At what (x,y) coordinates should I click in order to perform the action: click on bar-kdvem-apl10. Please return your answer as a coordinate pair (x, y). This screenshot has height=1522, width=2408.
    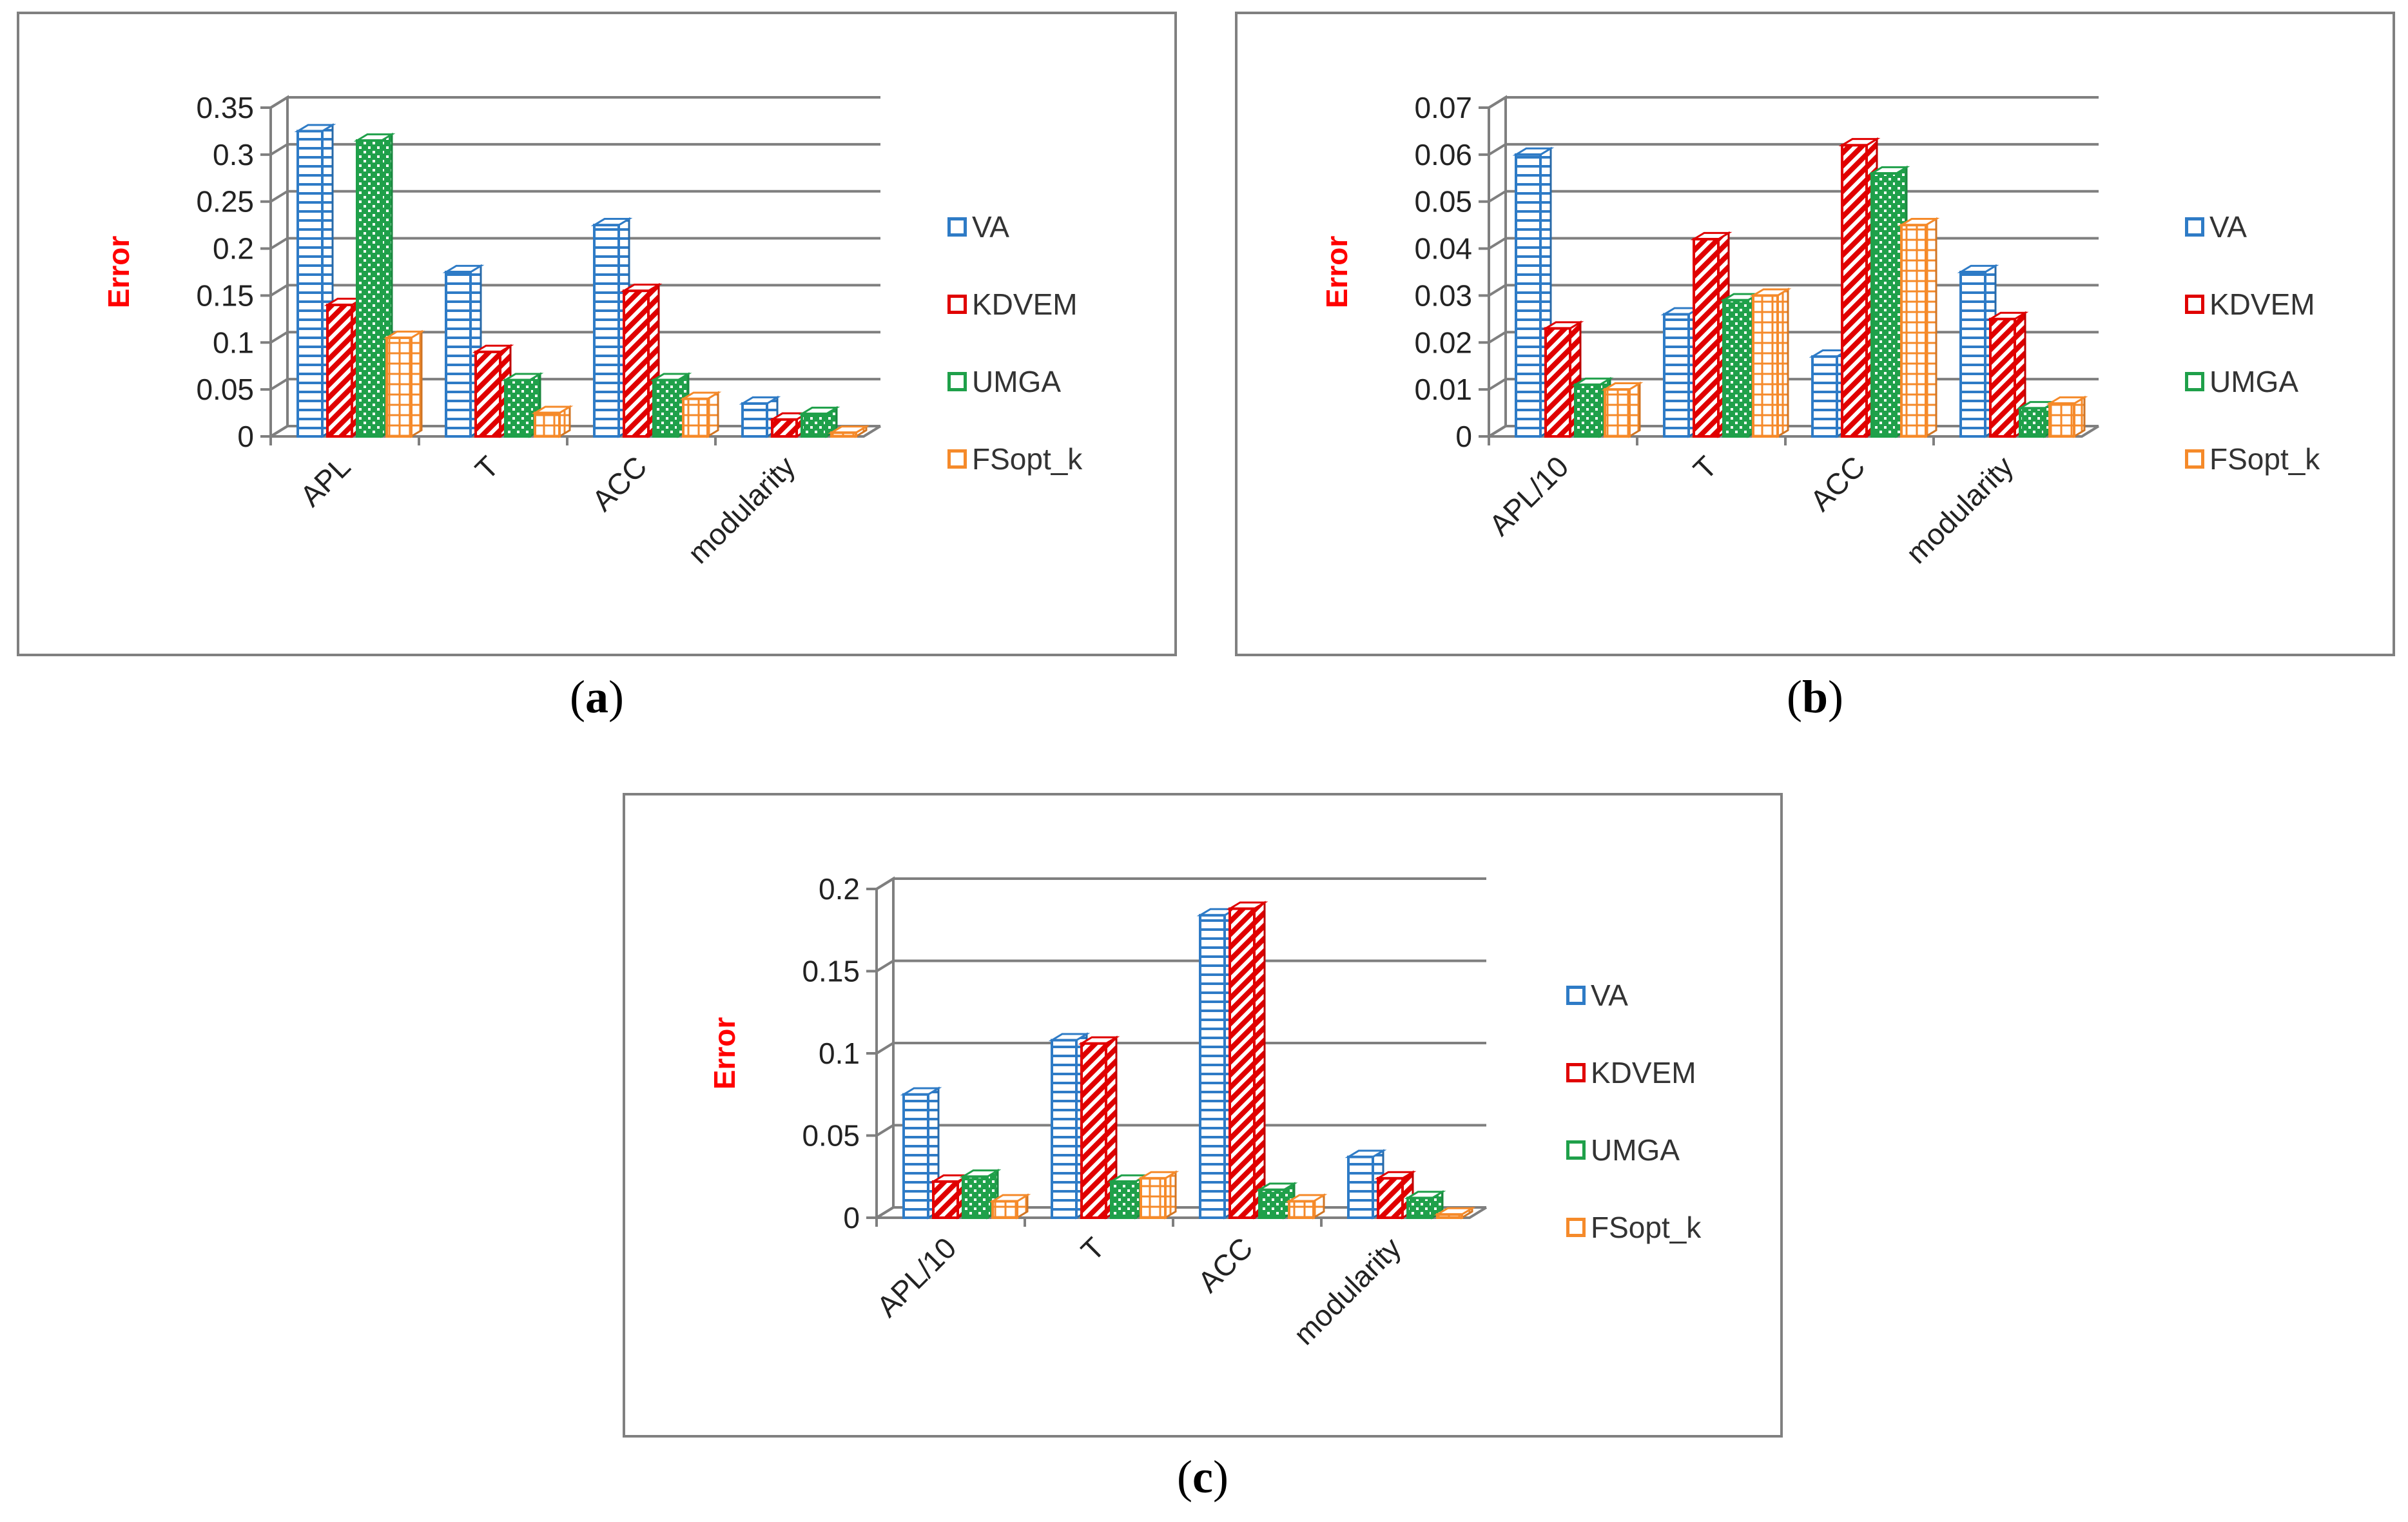
    Looking at the image, I should click on (1563, 379).